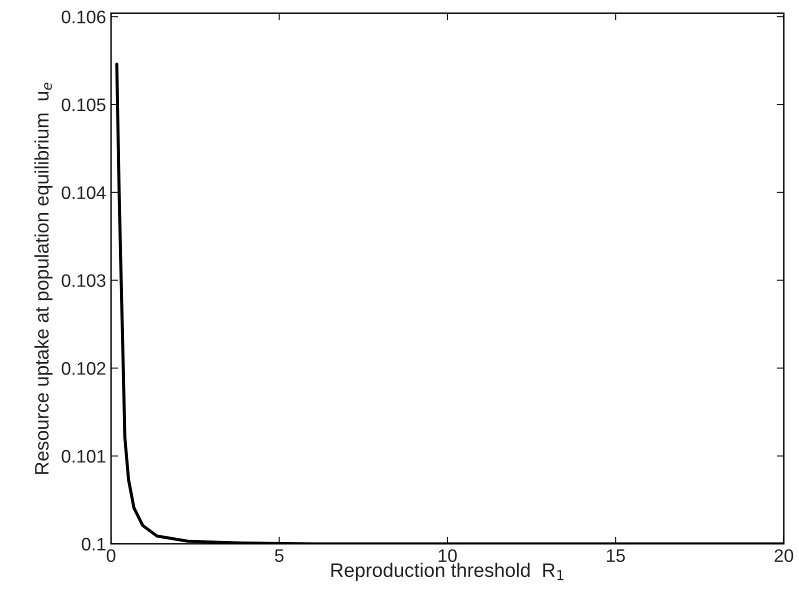  What do you see at coordinates (84, 280) in the screenshot?
I see `y-tick-label: 0.103` at bounding box center [84, 280].